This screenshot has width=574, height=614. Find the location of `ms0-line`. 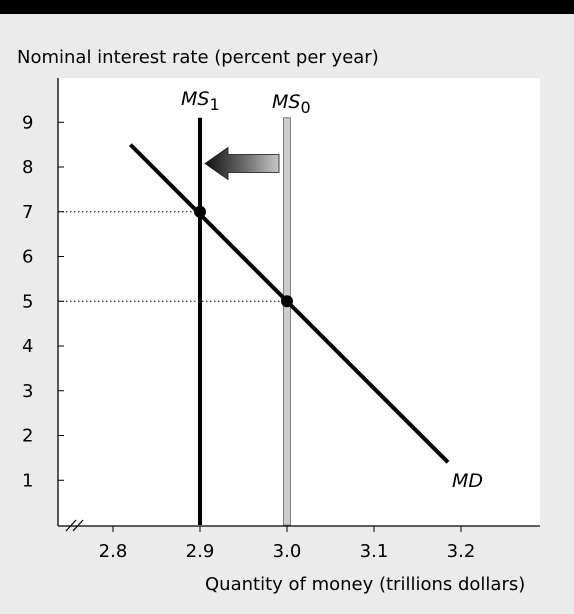

ms0-line is located at coordinates (287, 321).